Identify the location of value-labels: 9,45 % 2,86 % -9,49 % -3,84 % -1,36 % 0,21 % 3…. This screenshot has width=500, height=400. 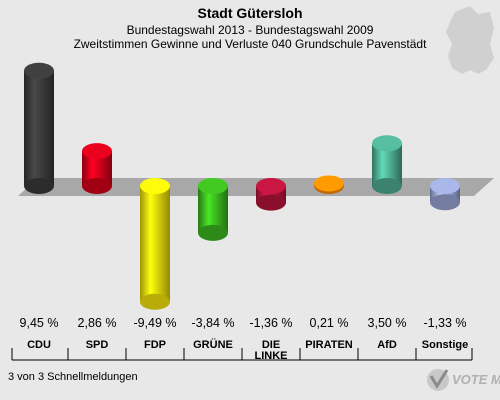
(243, 323).